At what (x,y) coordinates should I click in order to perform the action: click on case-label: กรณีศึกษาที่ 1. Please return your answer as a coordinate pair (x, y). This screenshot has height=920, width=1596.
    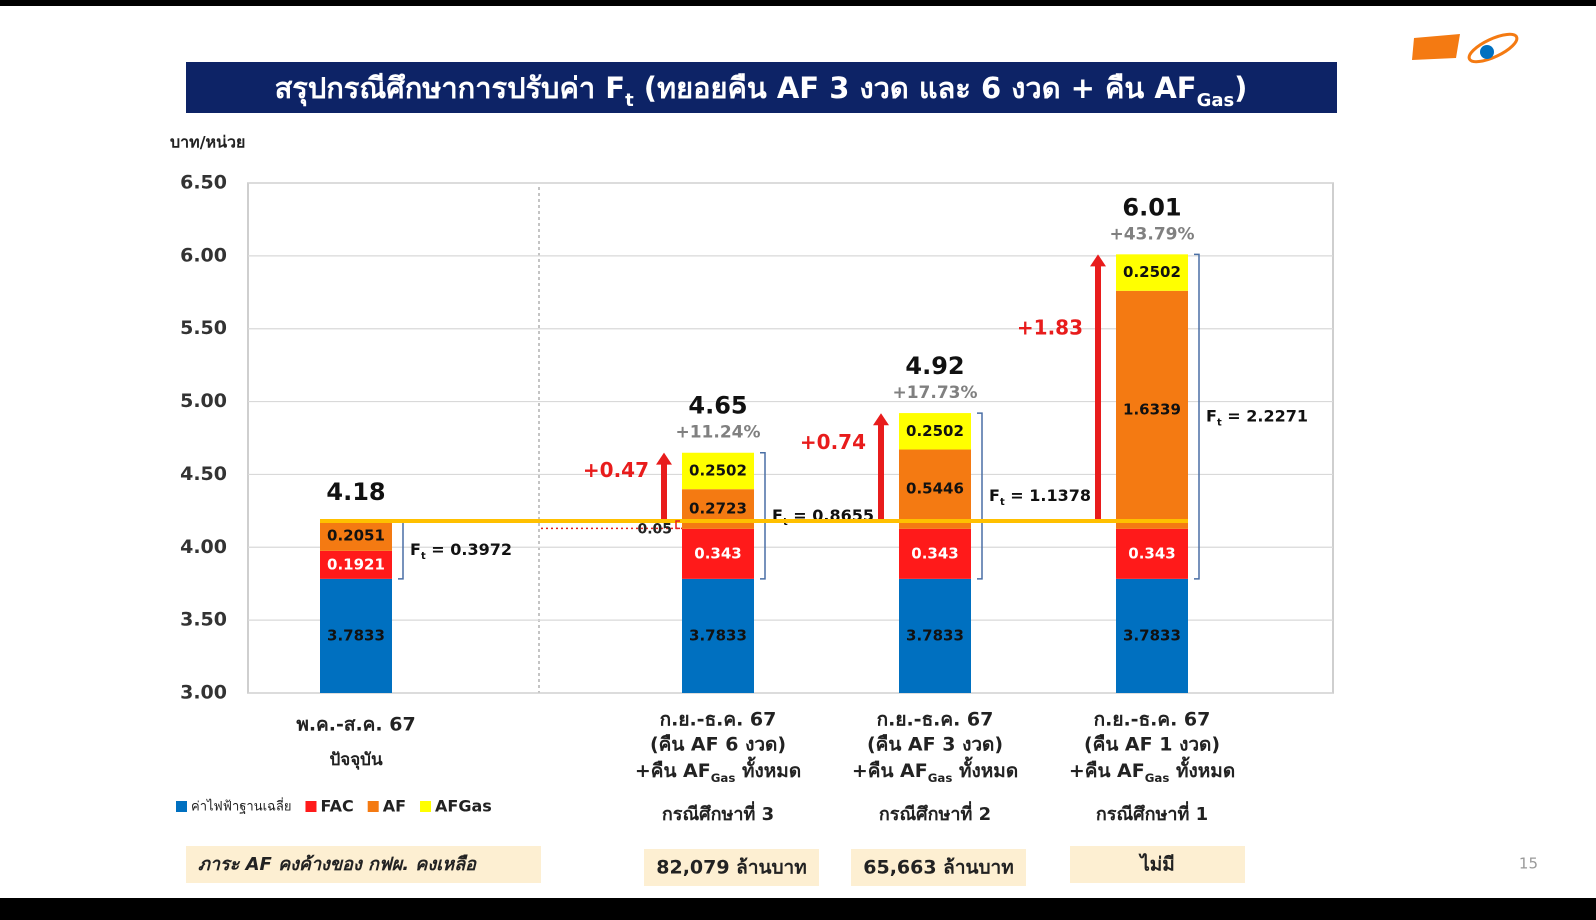
    Looking at the image, I should click on (1152, 813).